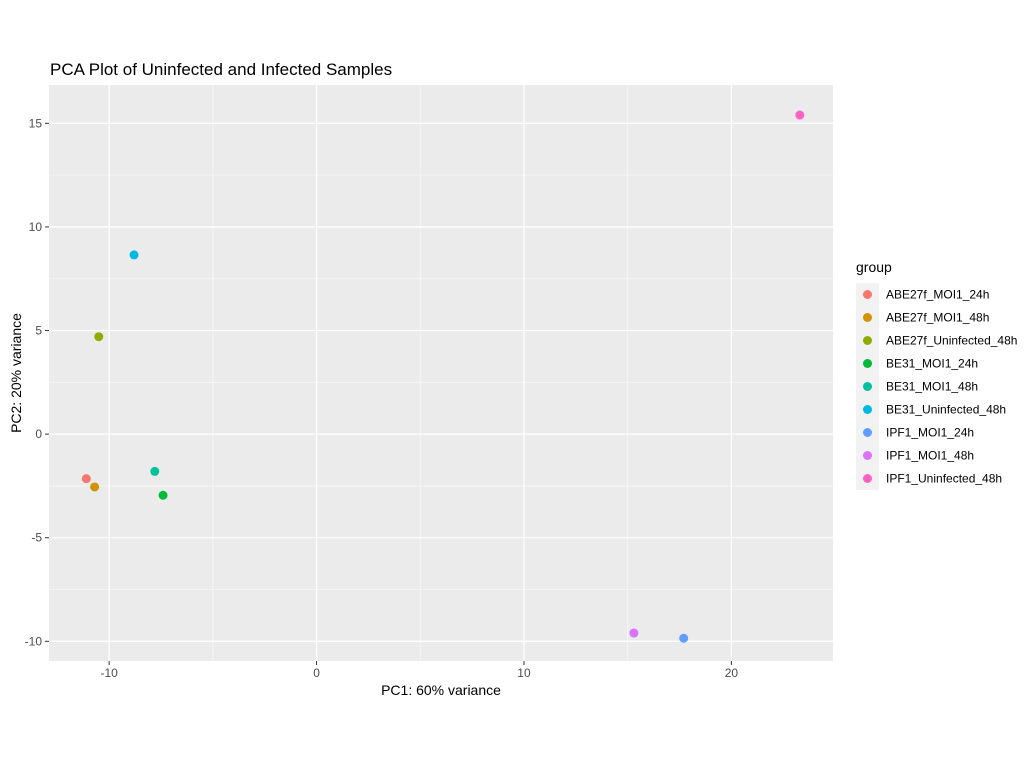 This screenshot has height=763, width=1035. I want to click on x-tick-label: 0, so click(316, 673).